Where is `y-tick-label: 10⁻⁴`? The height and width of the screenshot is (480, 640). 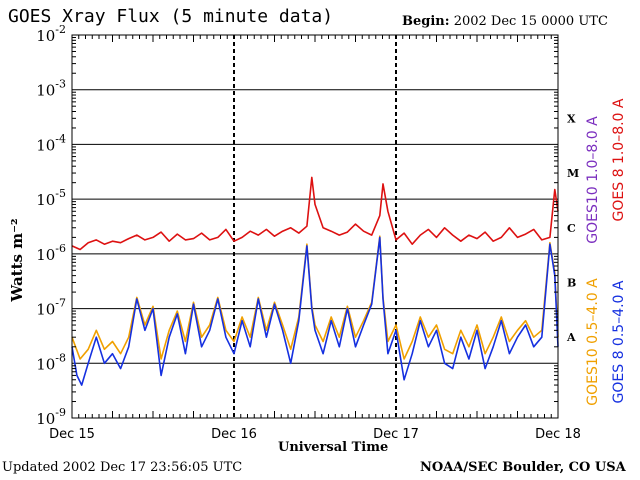
y-tick-label: 10⁻⁴ is located at coordinates (51, 143).